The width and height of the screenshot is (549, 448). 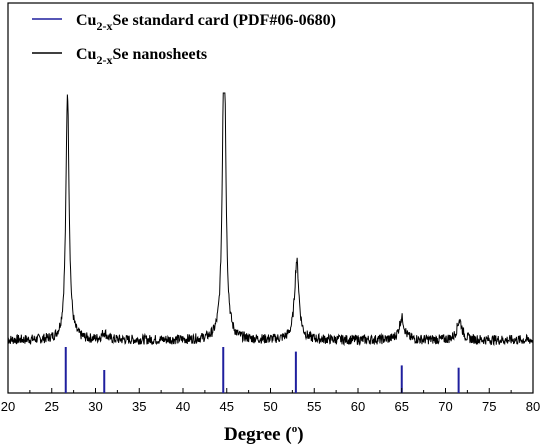 I want to click on x-tick-label: 45, so click(x=227, y=406).